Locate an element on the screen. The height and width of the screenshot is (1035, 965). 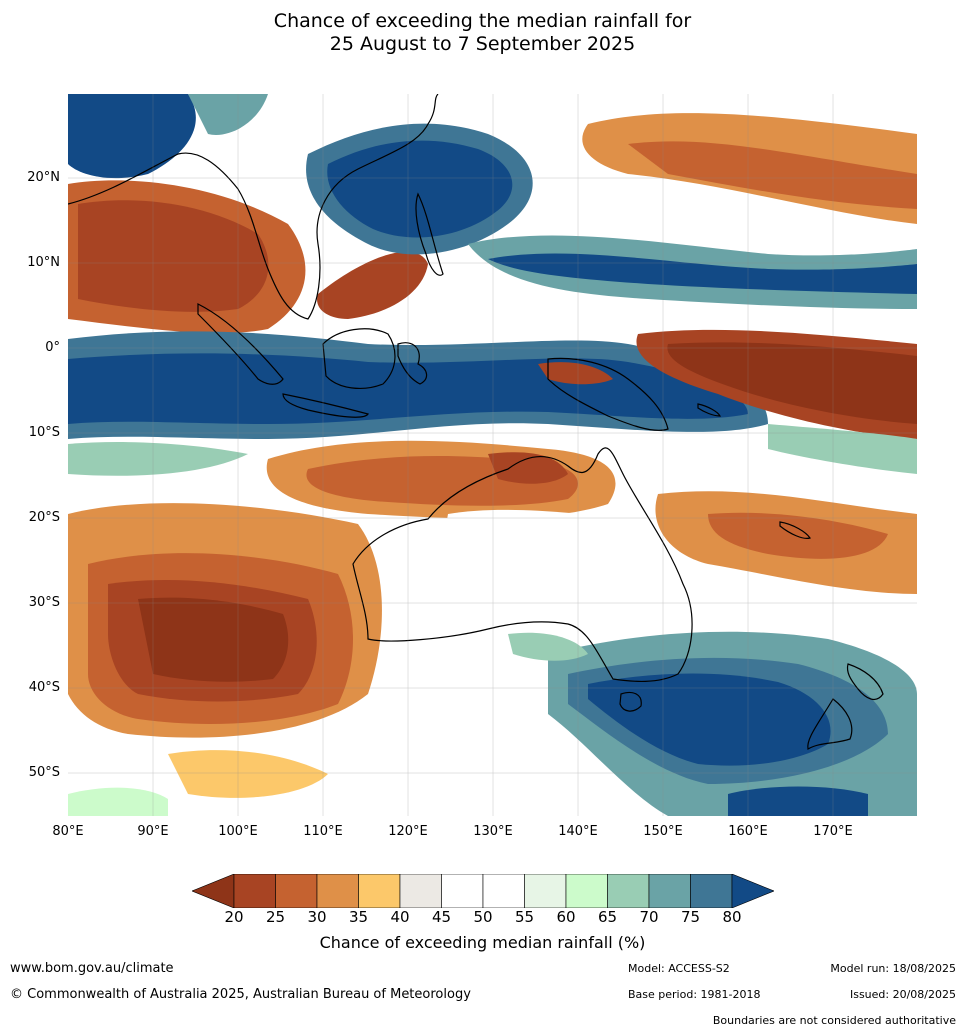
website-link: www.bom.gov.au/climate is located at coordinates (92, 968).